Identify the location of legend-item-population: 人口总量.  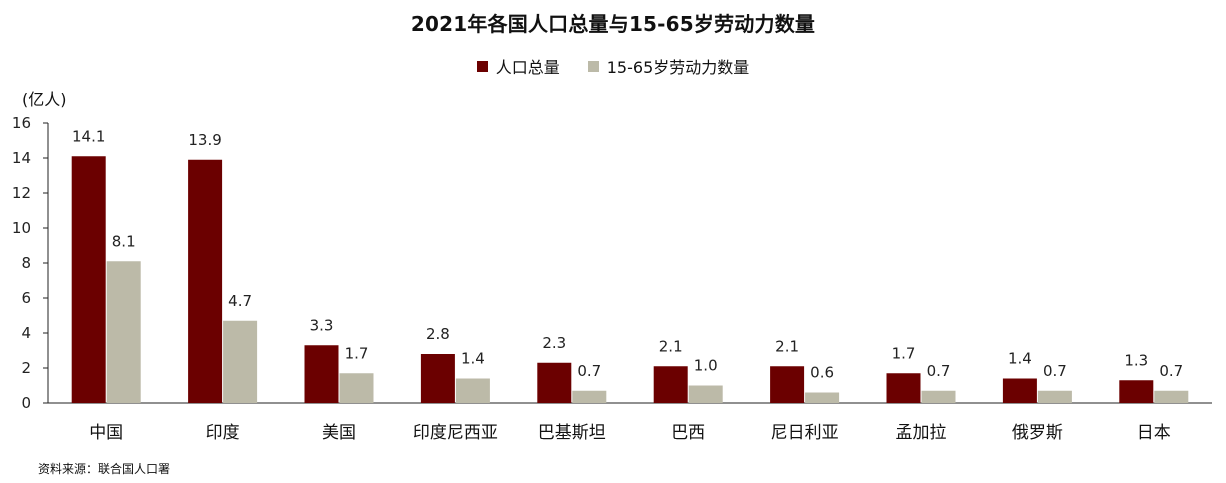
(518, 66).